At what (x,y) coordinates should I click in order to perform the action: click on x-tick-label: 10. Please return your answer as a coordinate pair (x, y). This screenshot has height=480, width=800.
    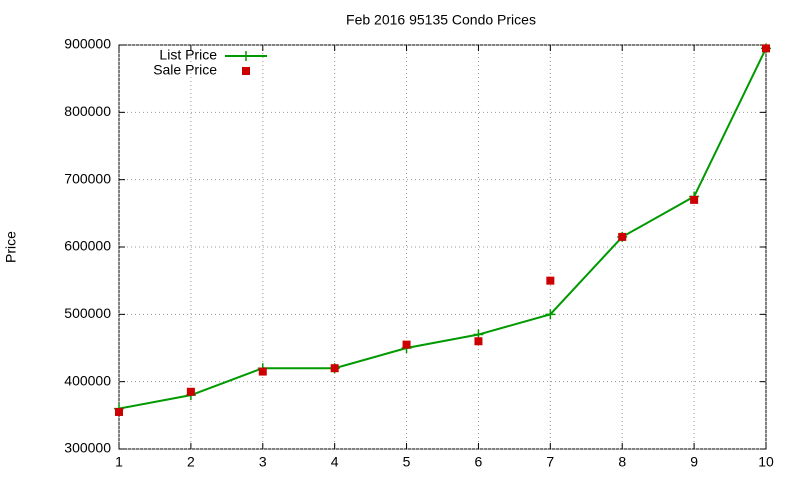
    Looking at the image, I should click on (766, 462).